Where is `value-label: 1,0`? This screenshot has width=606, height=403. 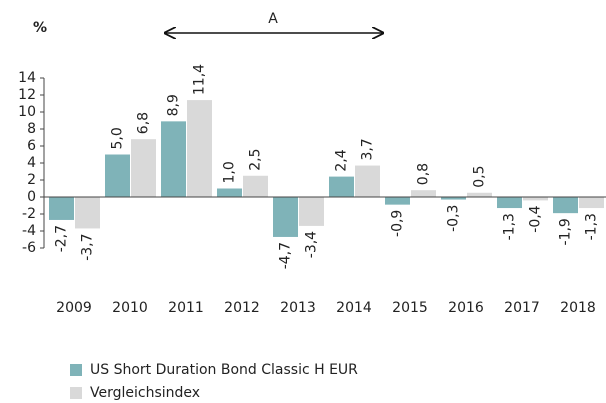 value-label: 1,0 is located at coordinates (230, 172).